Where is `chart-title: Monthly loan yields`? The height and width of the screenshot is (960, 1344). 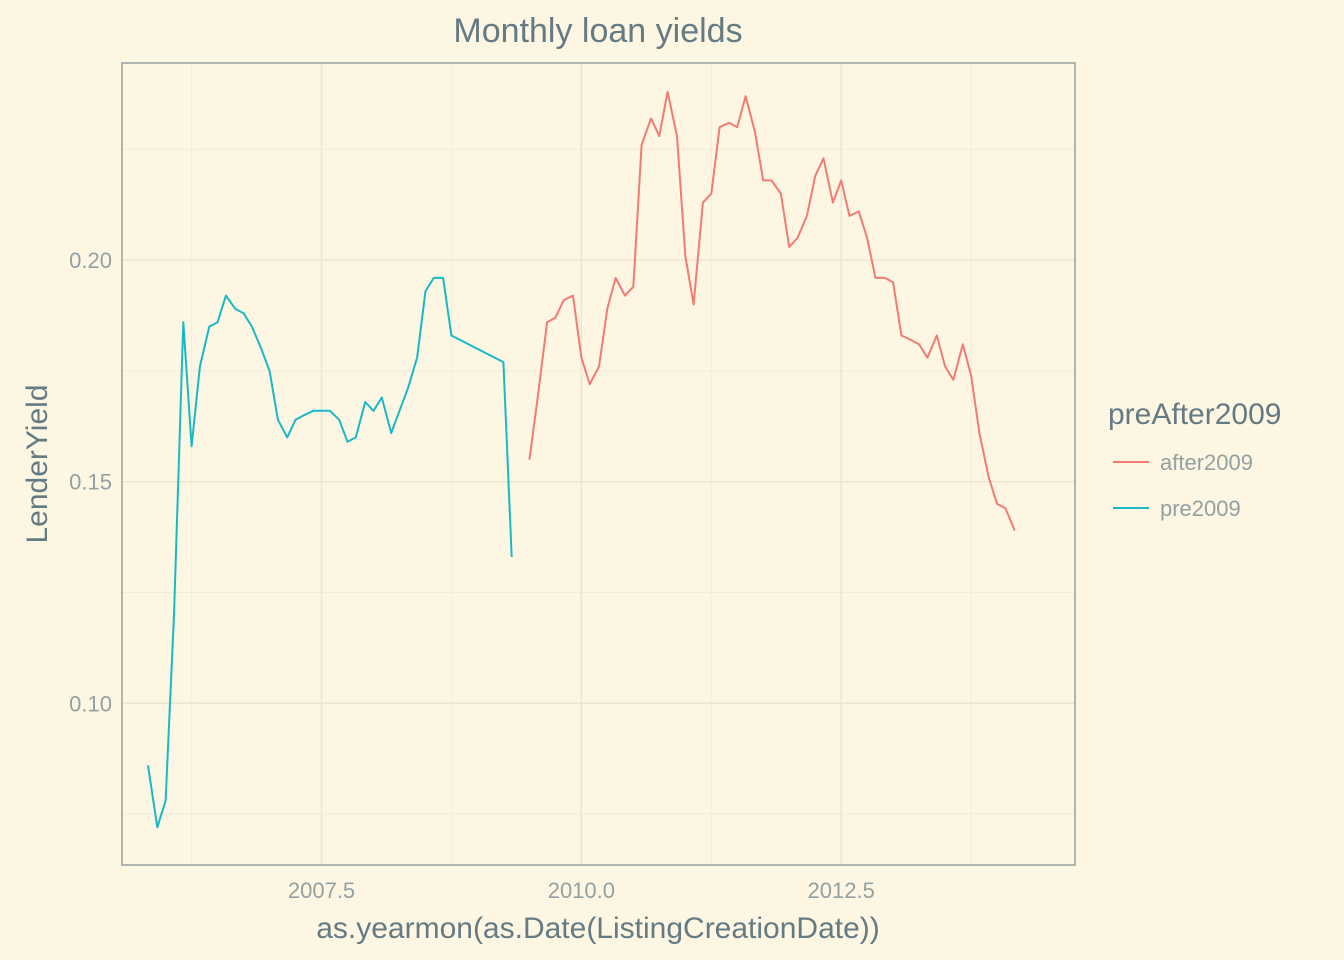
chart-title: Monthly loan yields is located at coordinates (597, 31).